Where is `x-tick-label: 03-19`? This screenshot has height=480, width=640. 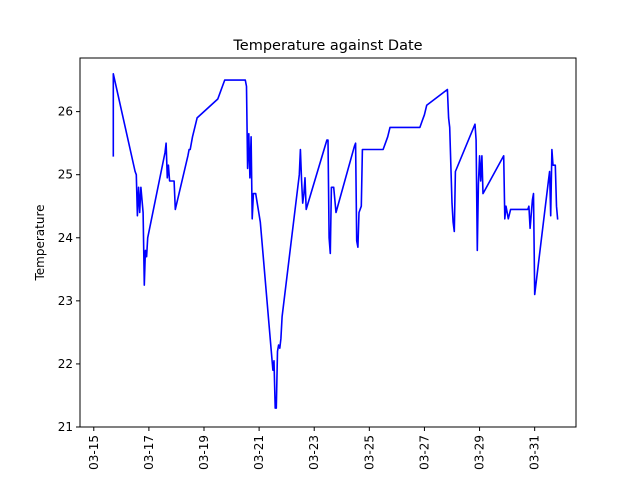 x-tick-label: 03-19 is located at coordinates (204, 452).